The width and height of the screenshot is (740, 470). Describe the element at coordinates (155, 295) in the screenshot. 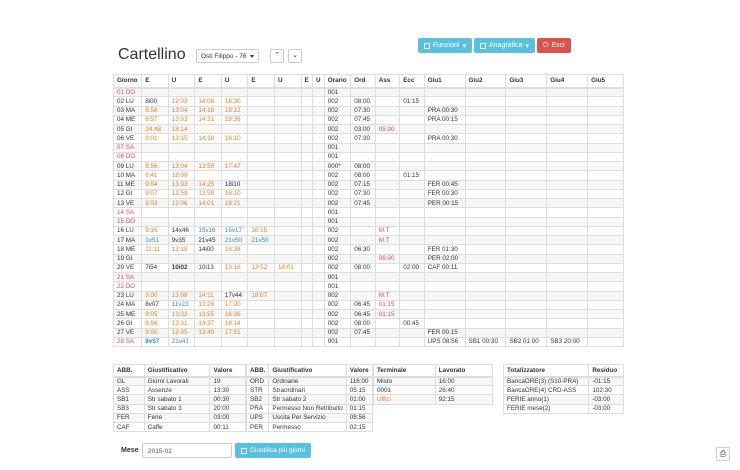

I see `table-cell: 9:00` at that location.